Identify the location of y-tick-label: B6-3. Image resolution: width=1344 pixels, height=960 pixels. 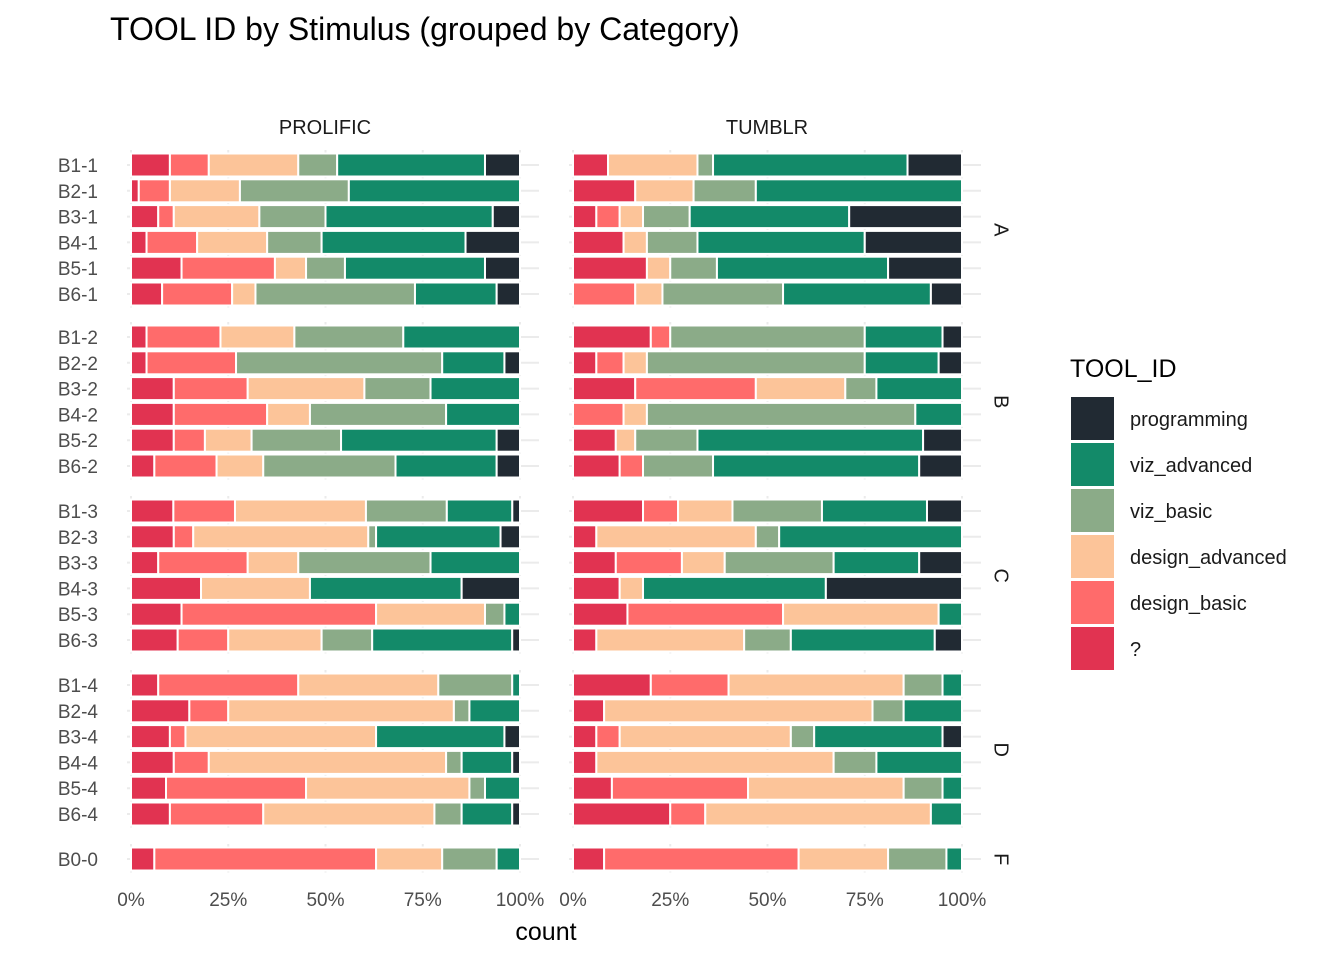
(78, 641).